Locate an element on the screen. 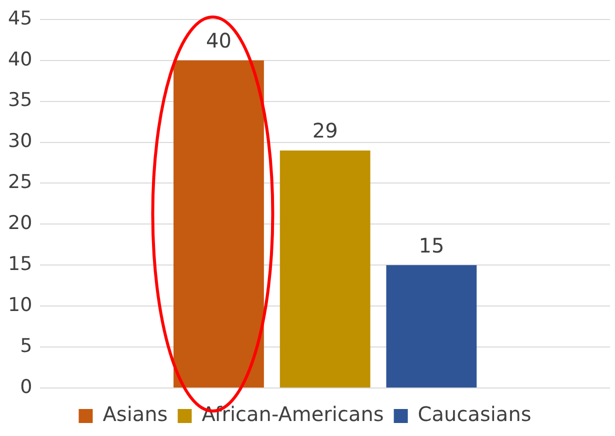 This screenshot has width=615, height=436. data-label: 15 is located at coordinates (431, 245).